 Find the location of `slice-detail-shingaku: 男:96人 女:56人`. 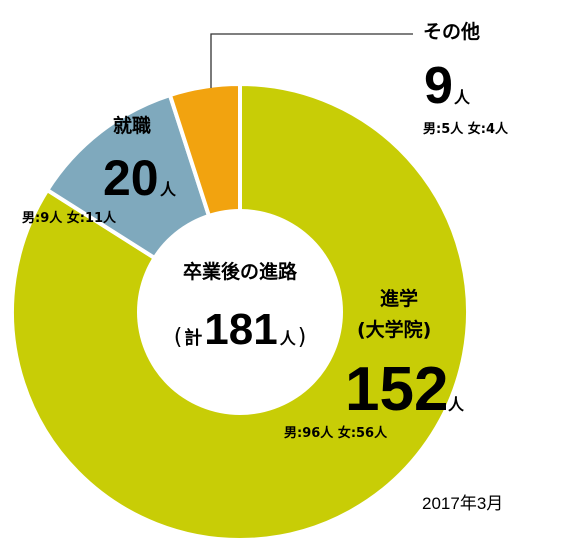

slice-detail-shingaku: 男:96人 女:56人 is located at coordinates (336, 433).